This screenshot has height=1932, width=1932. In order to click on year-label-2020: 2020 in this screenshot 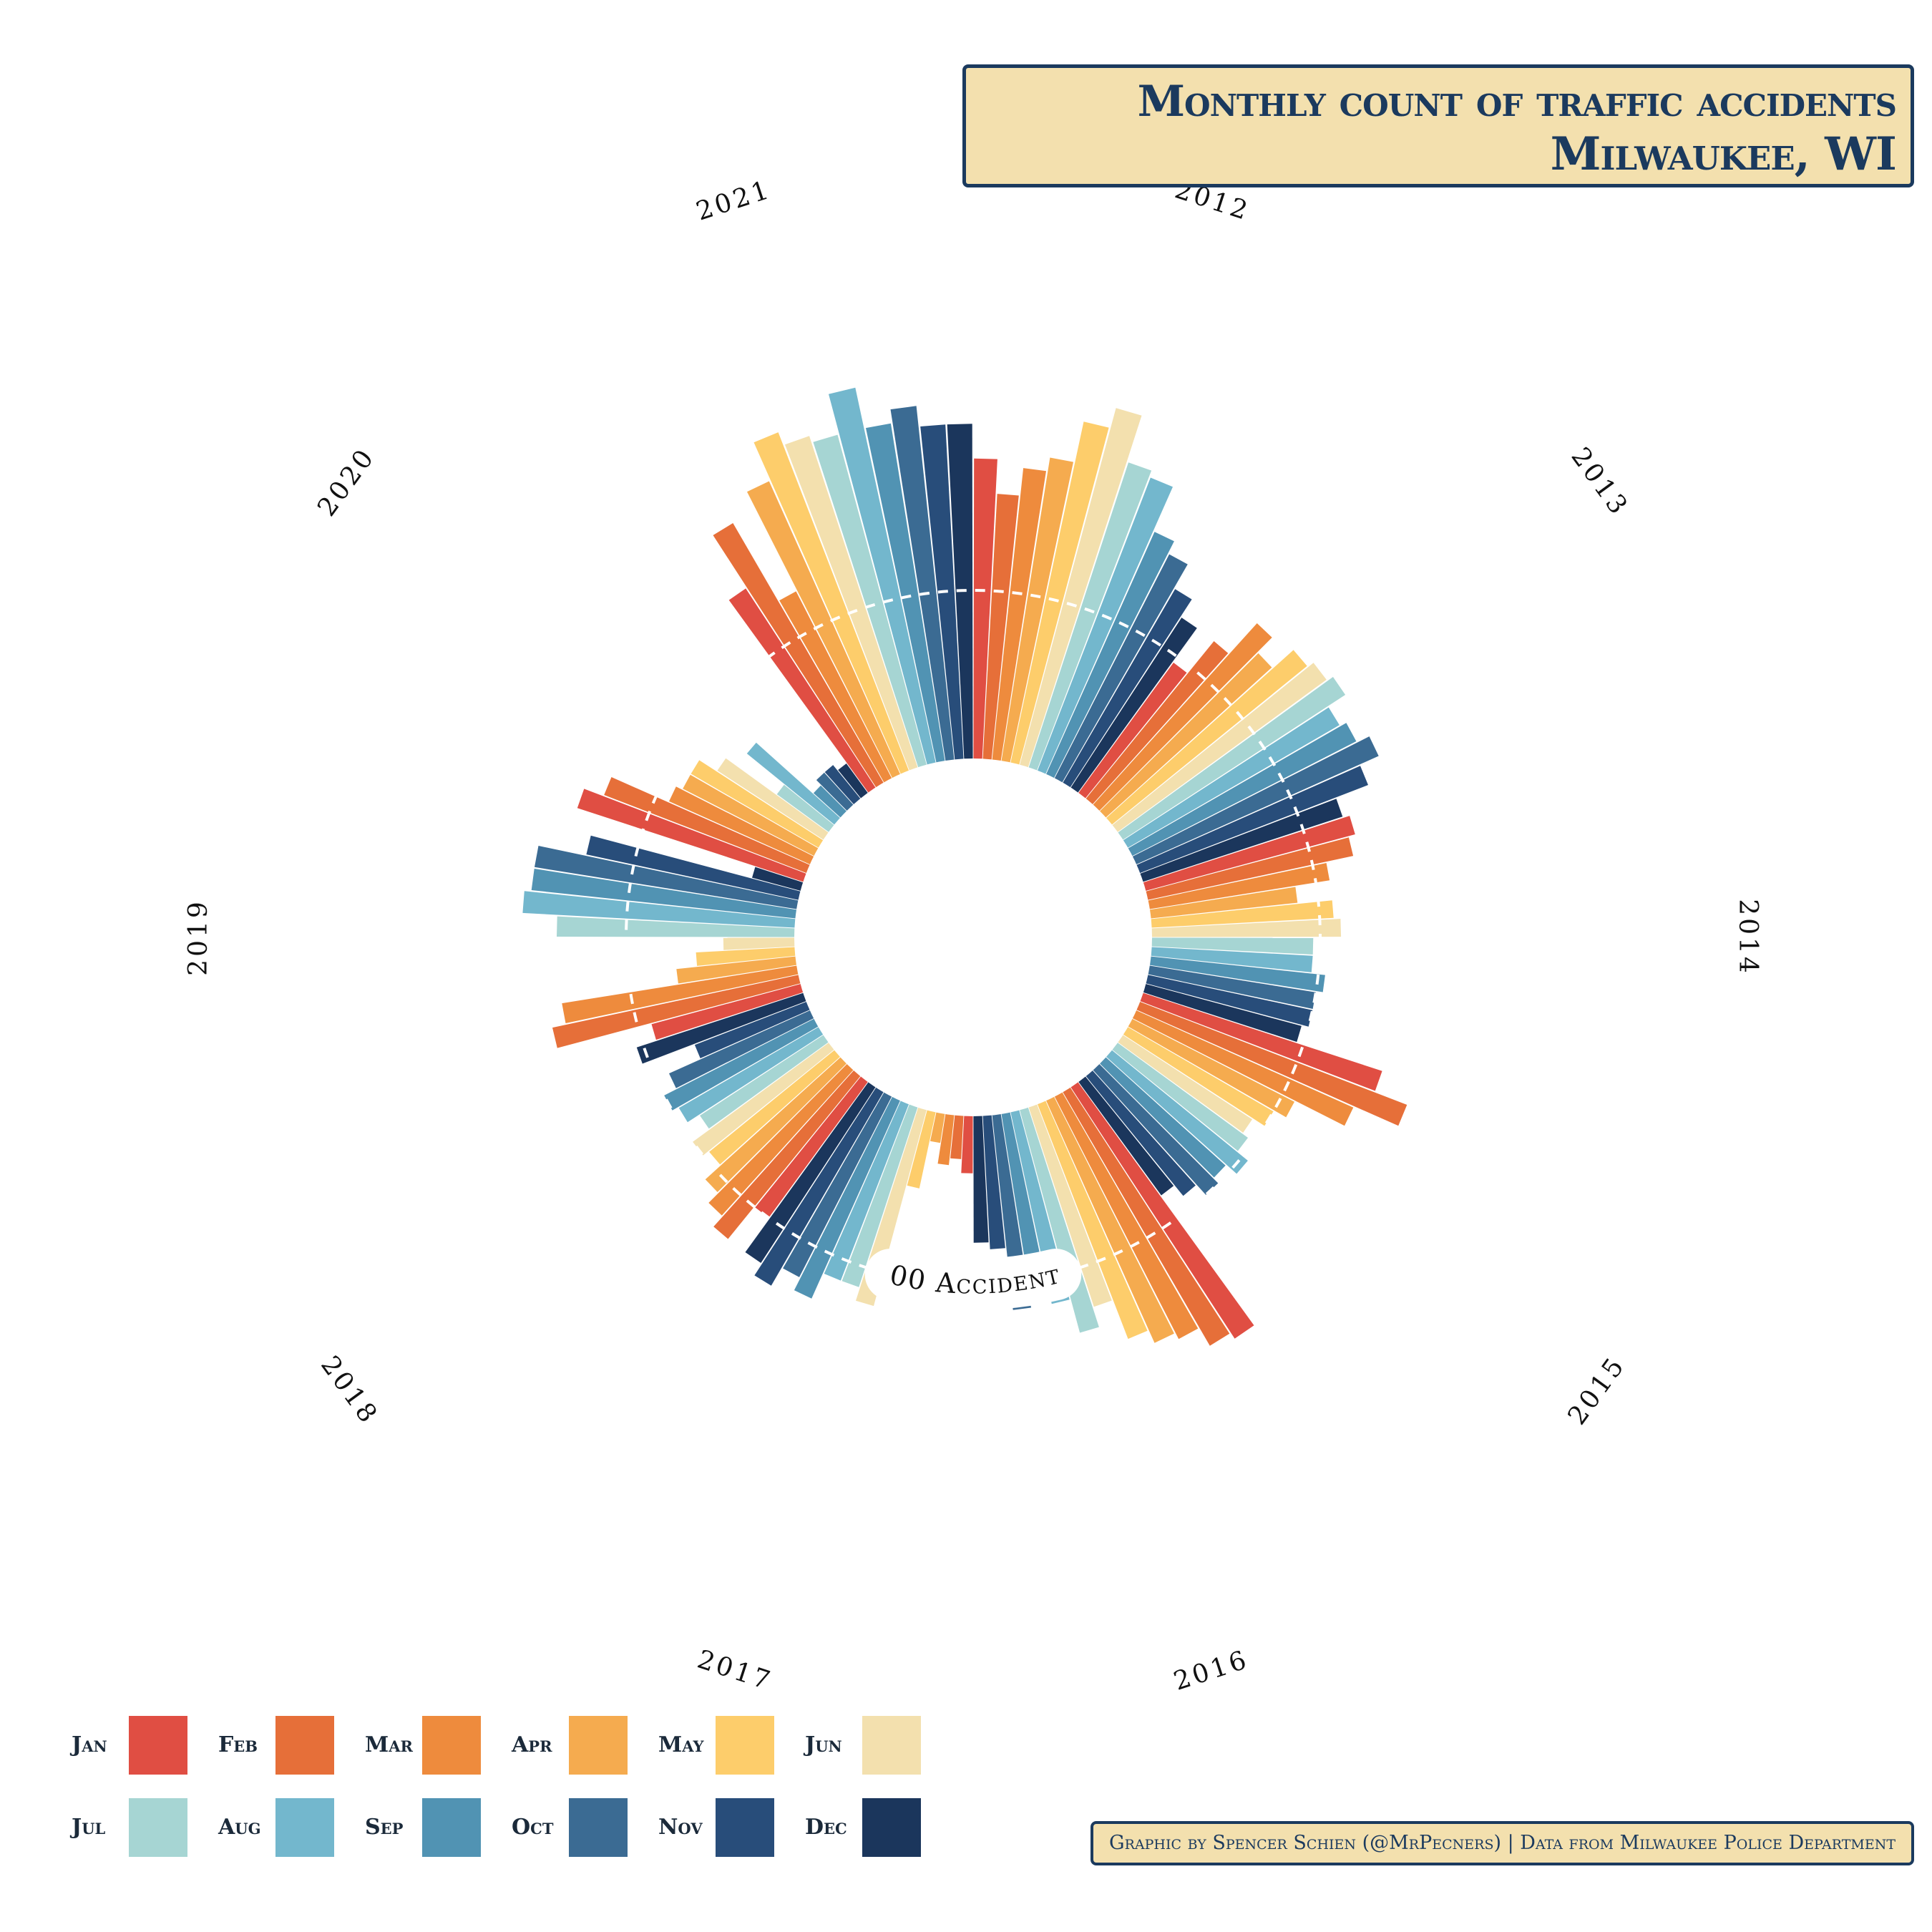, I will do `click(346, 482)`.